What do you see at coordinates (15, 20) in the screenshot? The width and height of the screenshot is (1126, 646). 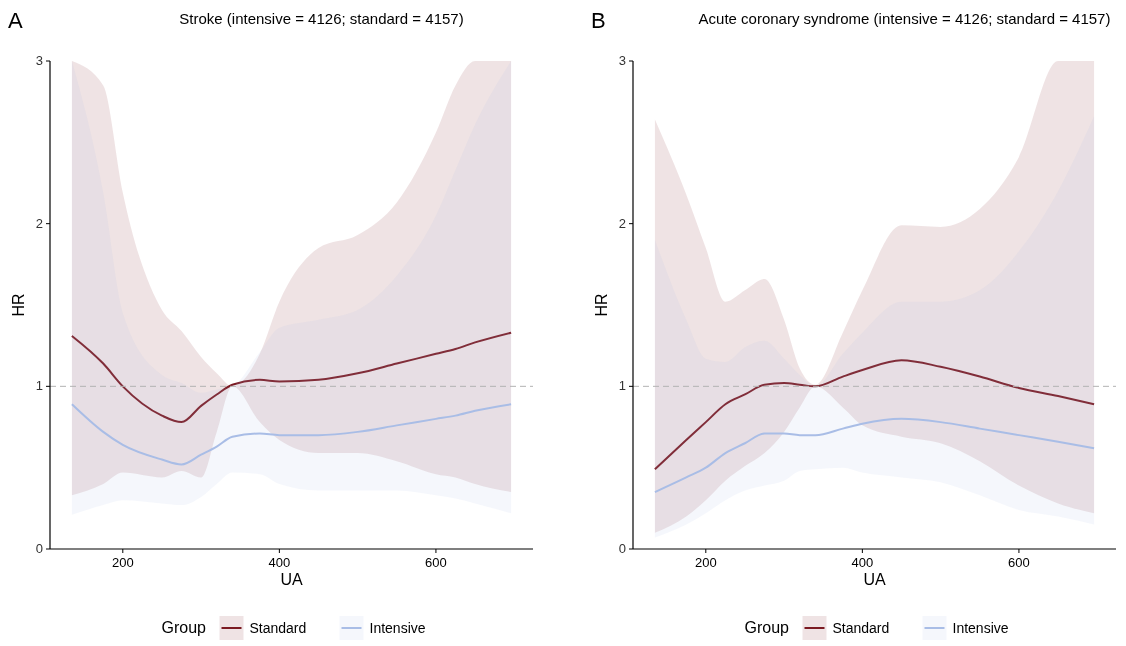 I see `text: A` at bounding box center [15, 20].